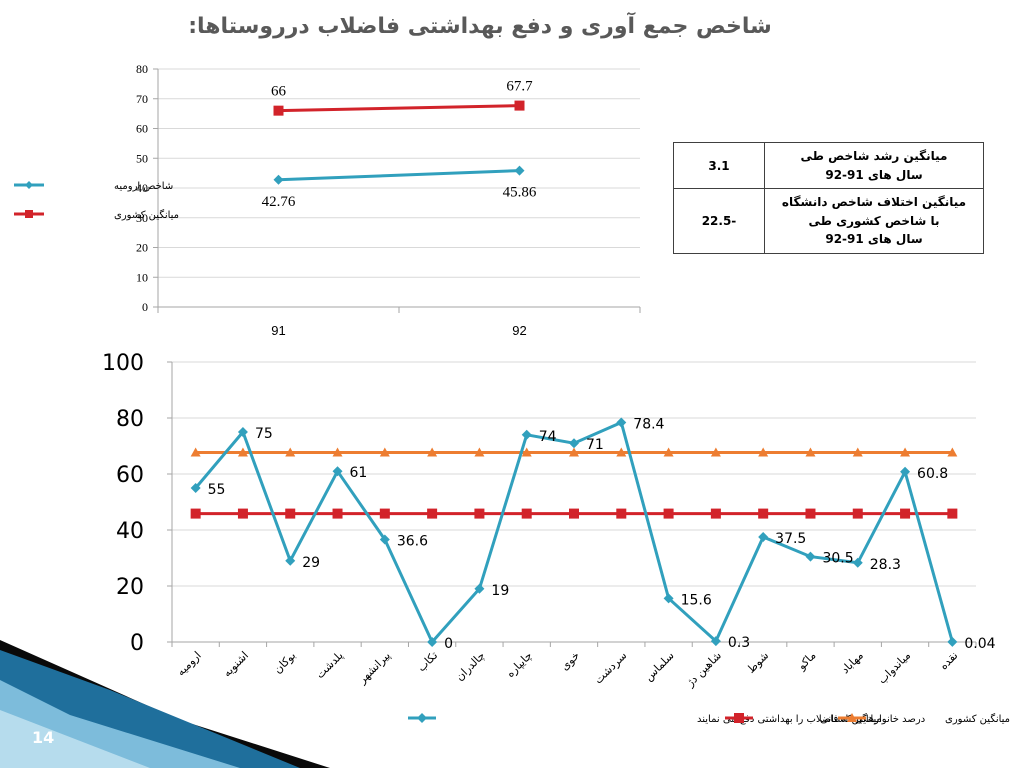  I want to click on x-tick-label: سلماس, so click(659, 666).